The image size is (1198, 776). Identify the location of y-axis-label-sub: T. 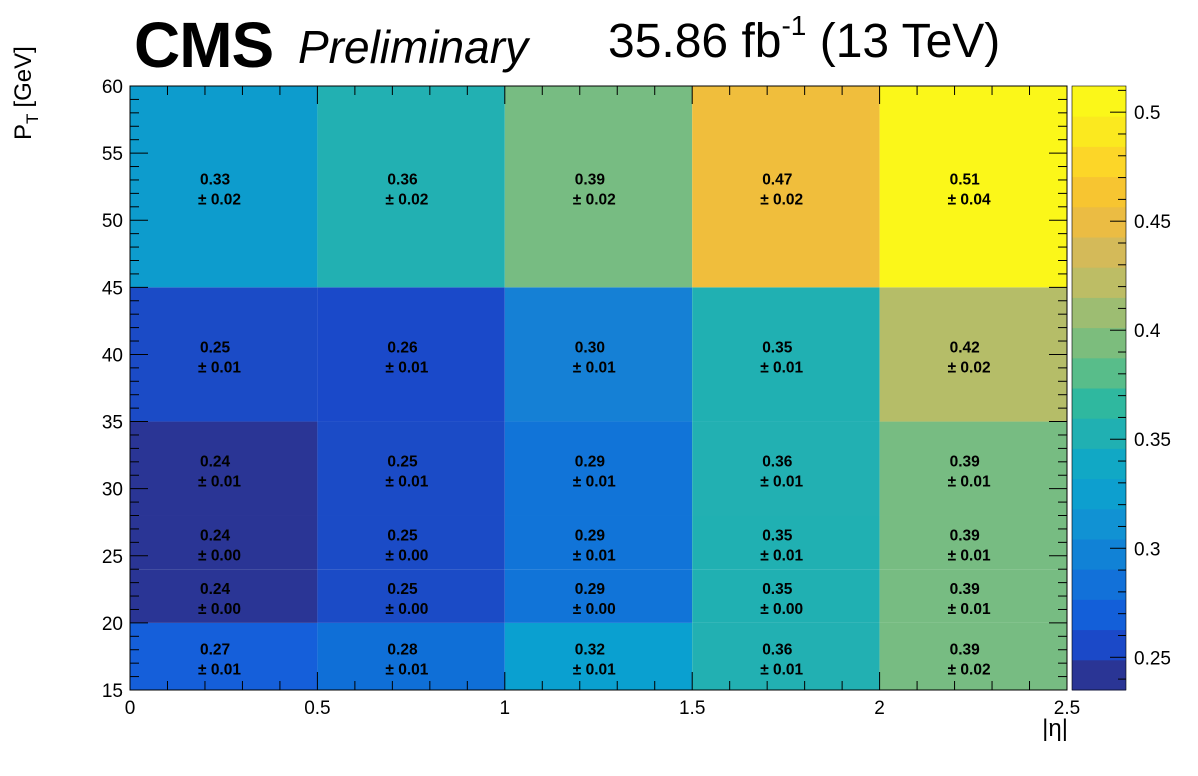
(32, 118).